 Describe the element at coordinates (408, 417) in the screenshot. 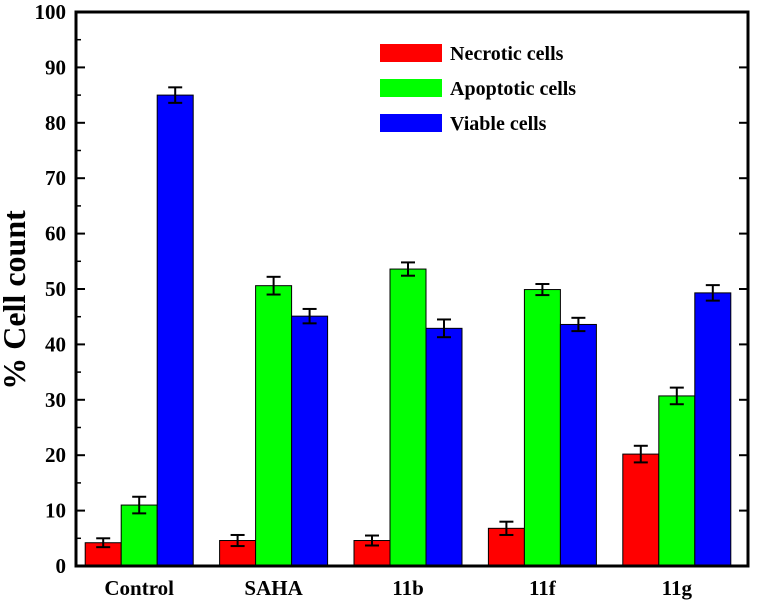

I see `bar-apoptotic-cells-11b` at that location.